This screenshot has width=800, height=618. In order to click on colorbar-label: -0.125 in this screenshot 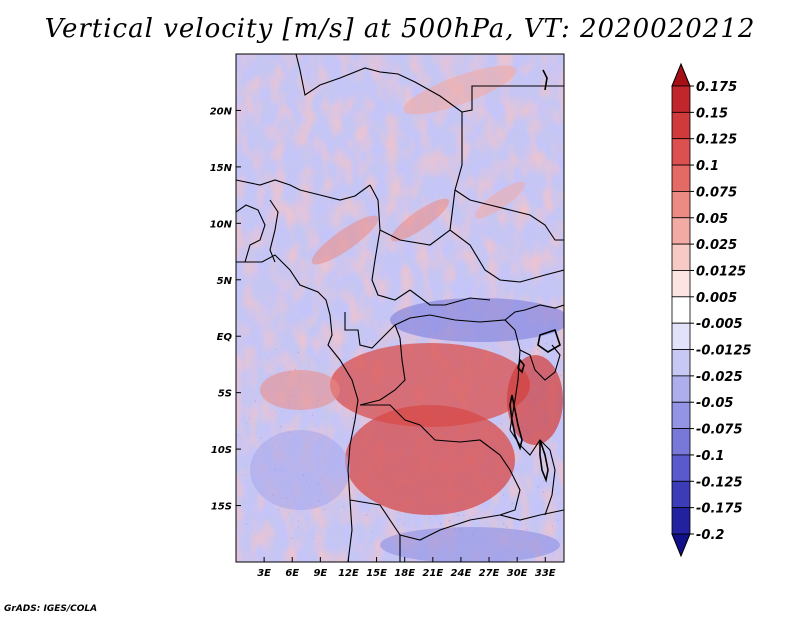, I will do `click(719, 482)`.